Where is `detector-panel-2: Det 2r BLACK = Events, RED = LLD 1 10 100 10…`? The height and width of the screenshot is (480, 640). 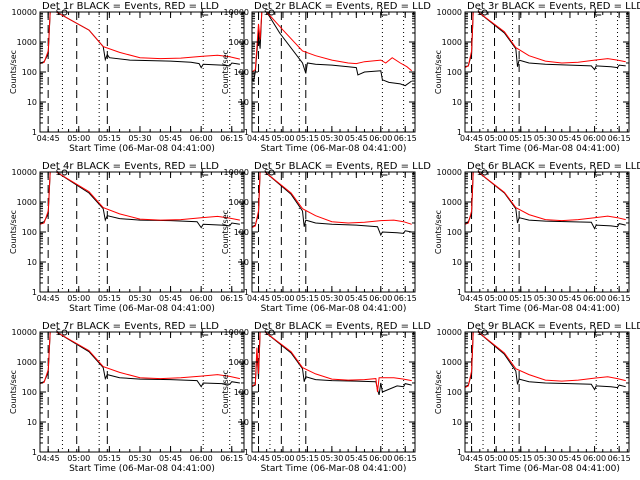 detector-panel-2: Det 2r BLACK = Events, RED = LLD 1 10 100 10… is located at coordinates (326, 77).